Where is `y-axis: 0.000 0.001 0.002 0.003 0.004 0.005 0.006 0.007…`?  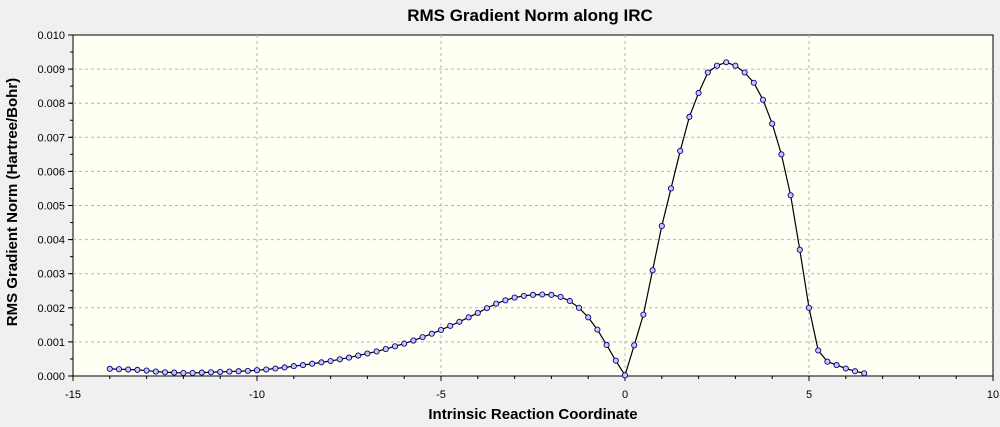
y-axis: 0.000 0.001 0.002 0.003 0.004 0.005 0.006 0.007… is located at coordinates (55, 206).